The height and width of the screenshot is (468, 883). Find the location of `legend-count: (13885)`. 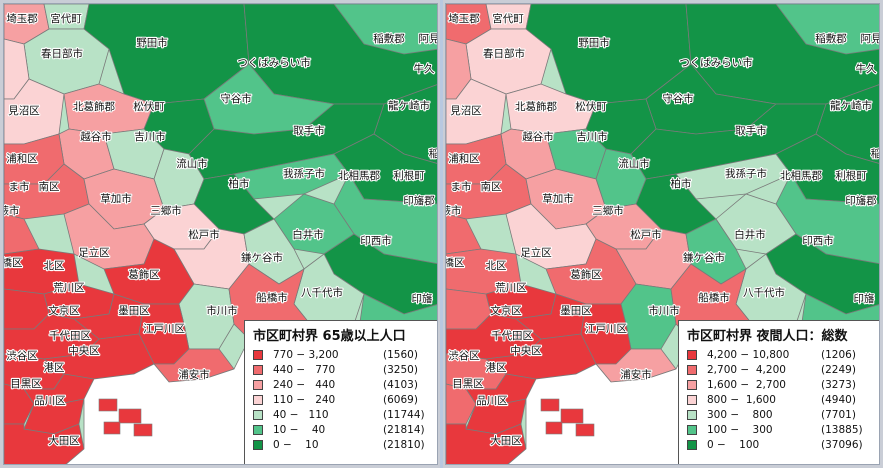

legend-count: (13885) is located at coordinates (842, 429).